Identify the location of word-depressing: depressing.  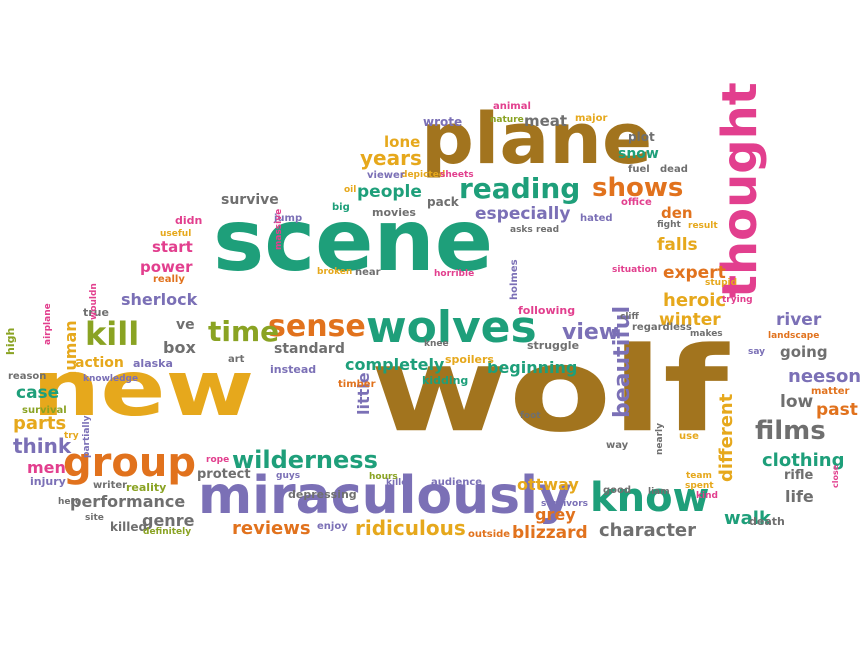
(322, 494).